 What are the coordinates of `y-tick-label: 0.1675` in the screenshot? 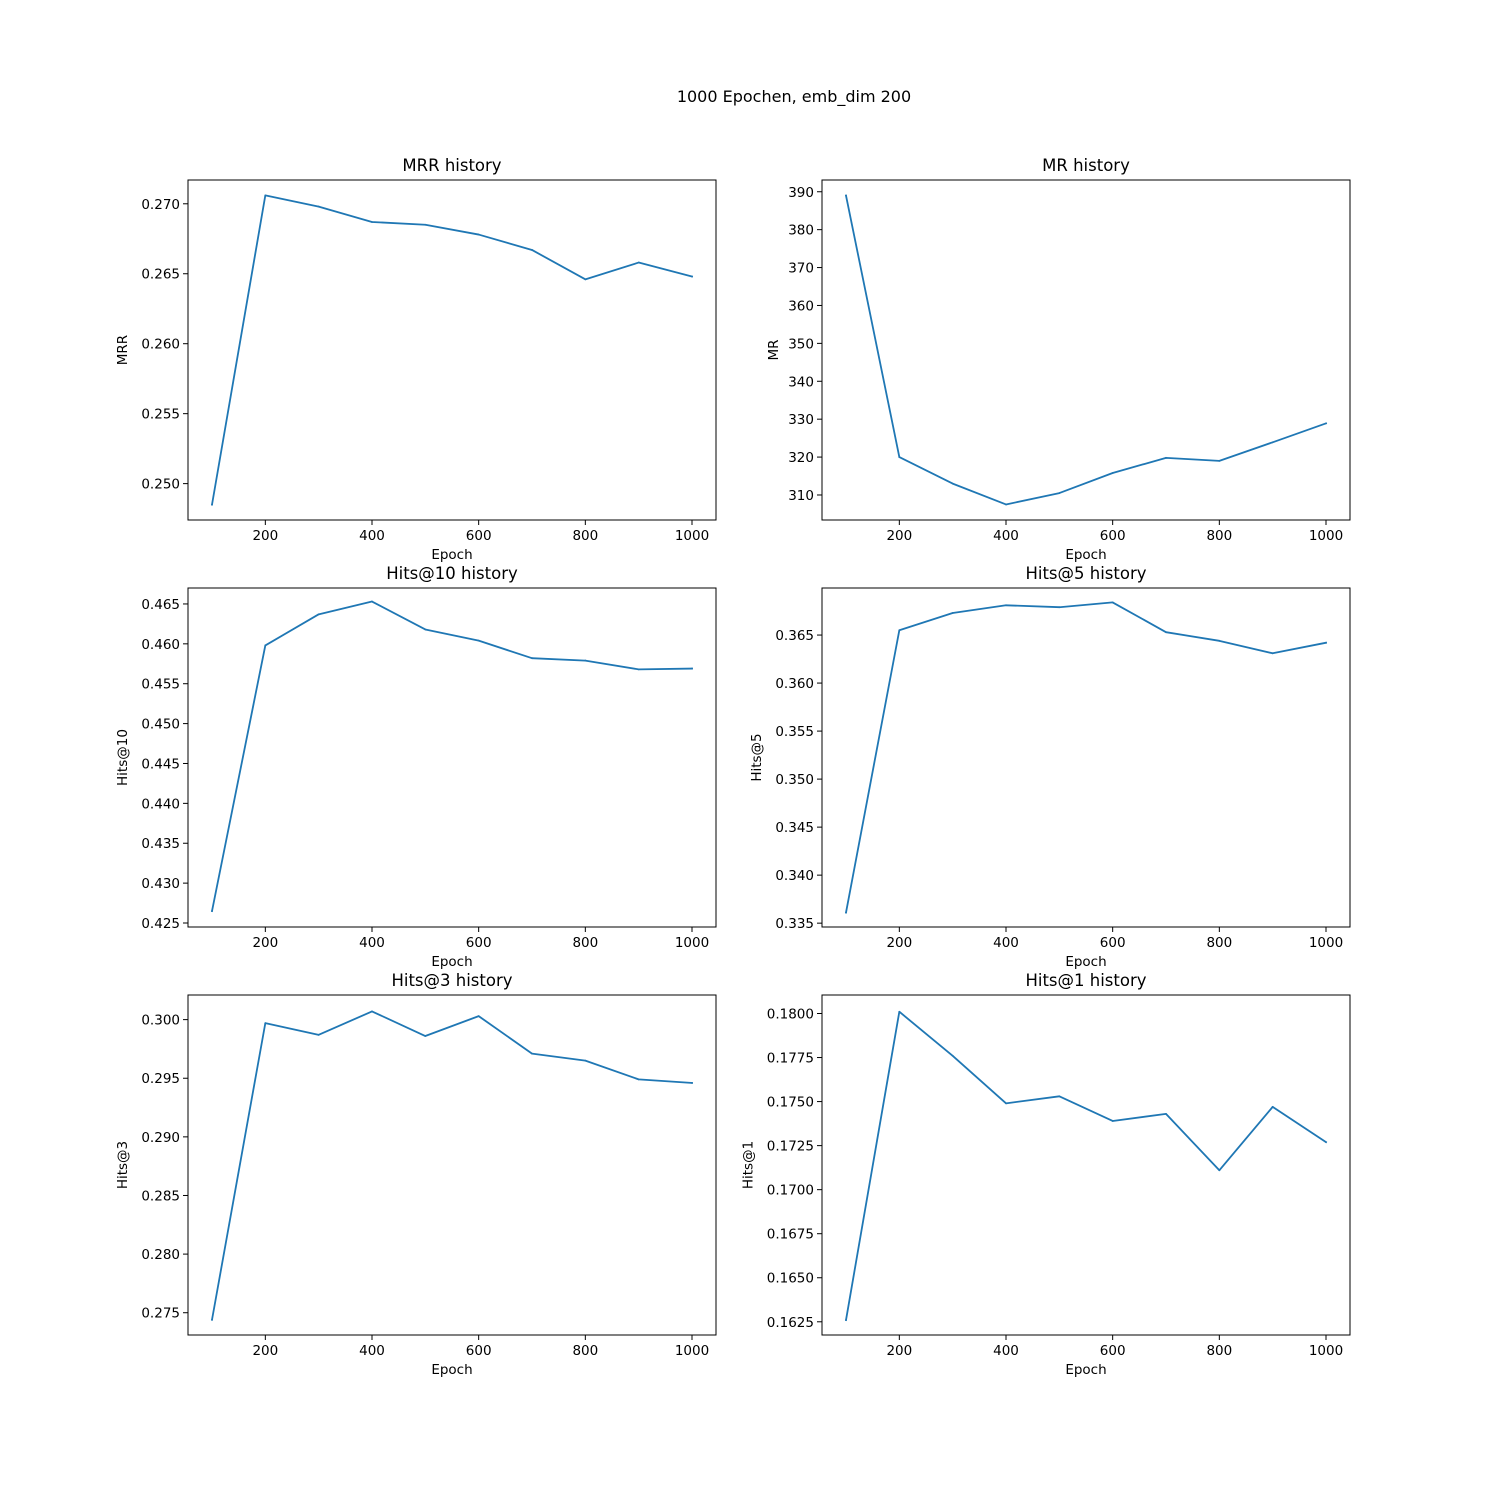 It's located at (790, 1235).